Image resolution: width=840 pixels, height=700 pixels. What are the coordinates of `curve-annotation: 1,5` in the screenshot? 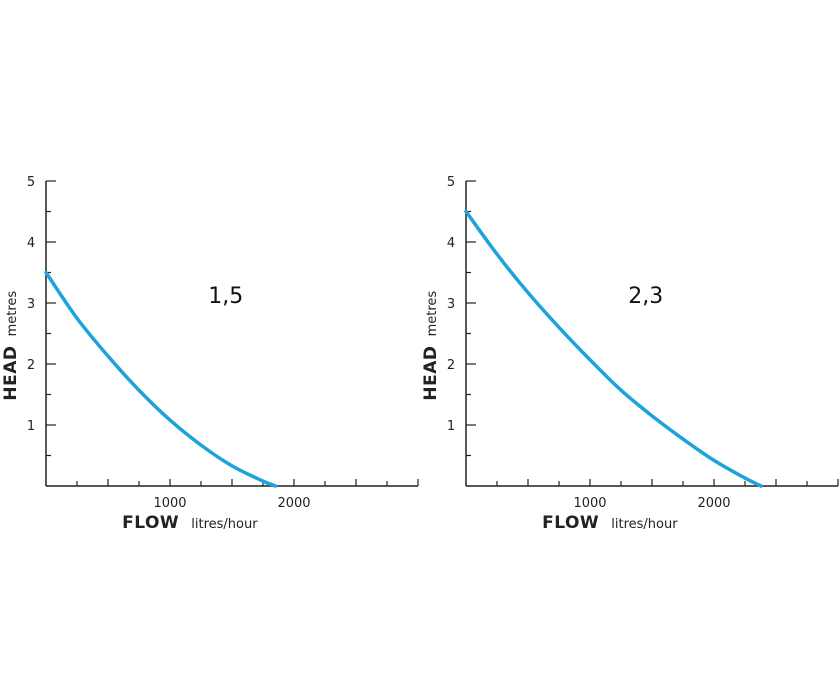 It's located at (225, 296).